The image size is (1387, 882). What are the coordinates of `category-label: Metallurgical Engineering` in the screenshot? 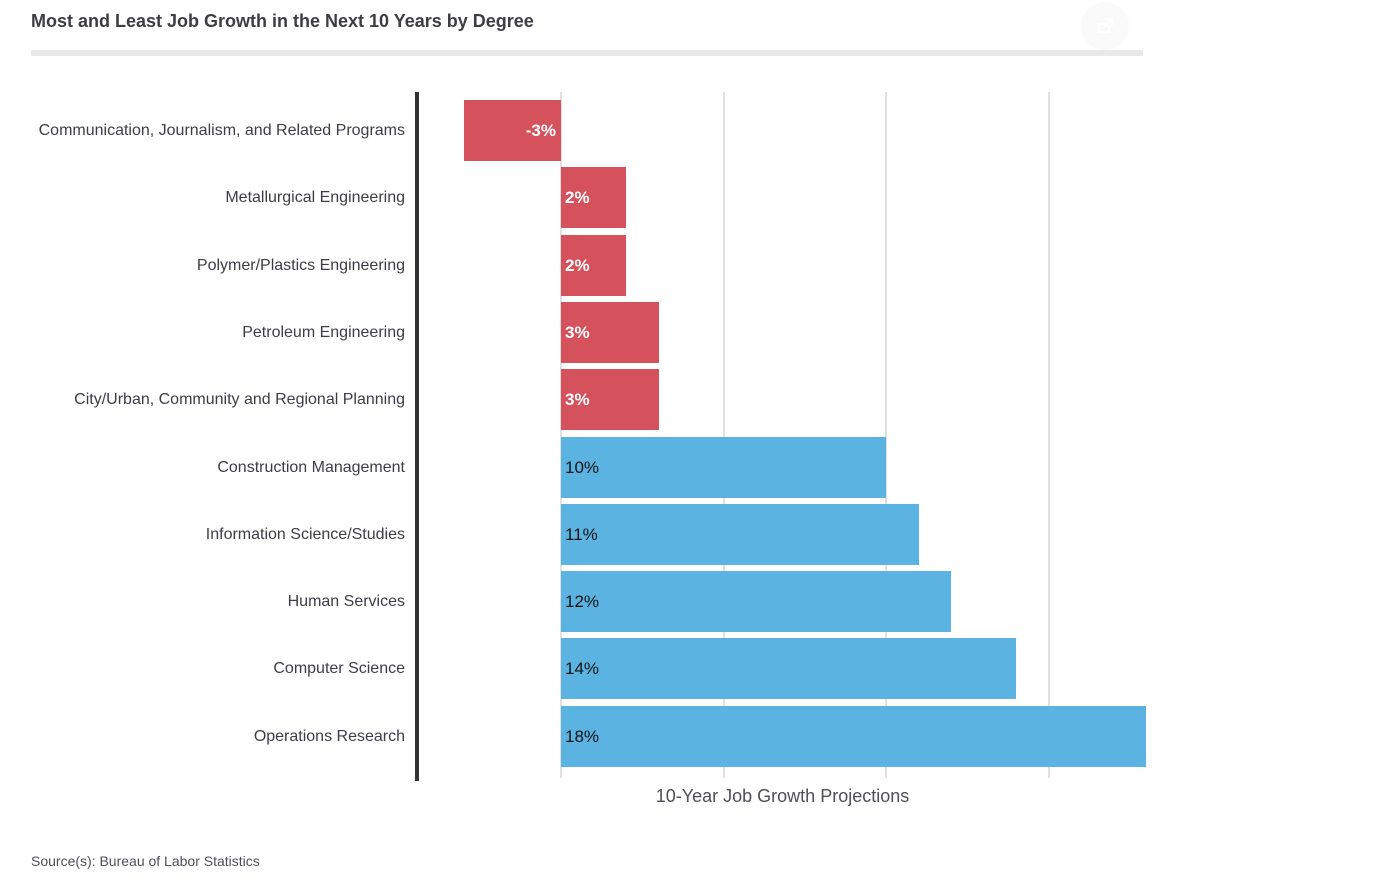 It's located at (315, 197).